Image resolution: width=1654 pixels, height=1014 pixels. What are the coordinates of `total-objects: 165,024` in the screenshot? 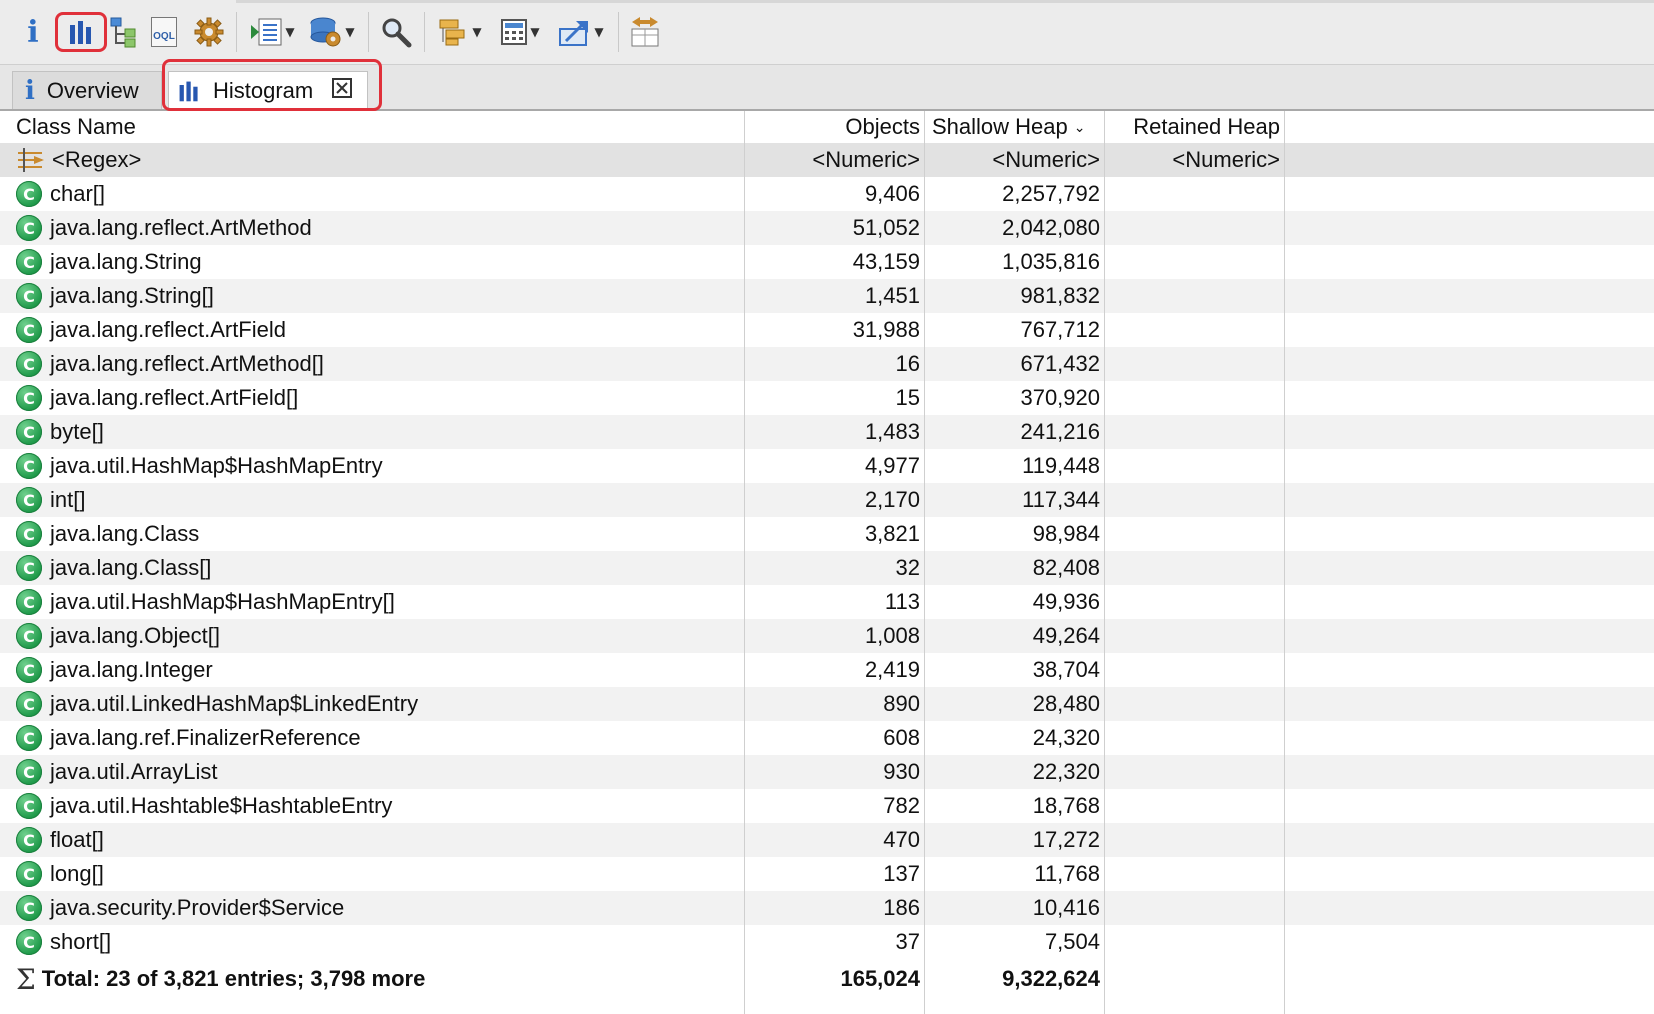 It's located at (880, 978).